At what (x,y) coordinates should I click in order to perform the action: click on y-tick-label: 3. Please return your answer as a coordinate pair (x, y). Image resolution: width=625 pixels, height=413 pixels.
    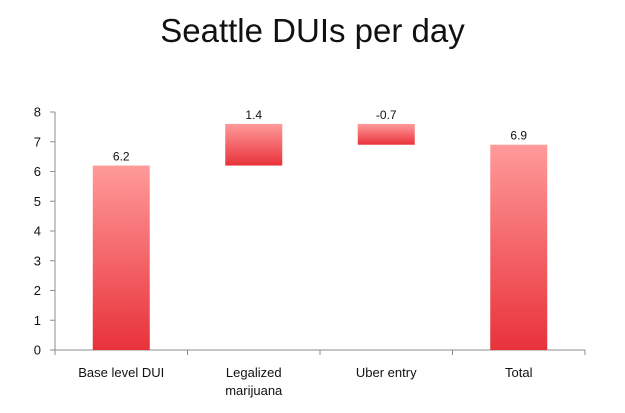
    Looking at the image, I should click on (37, 260).